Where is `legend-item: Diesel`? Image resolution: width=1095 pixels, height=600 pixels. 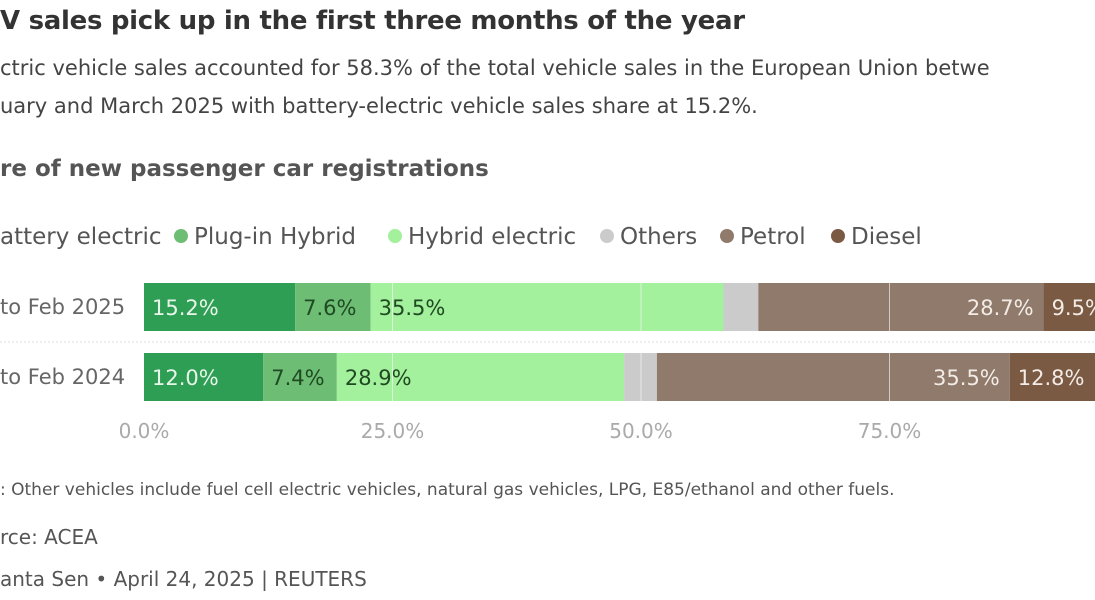
legend-item: Diesel is located at coordinates (876, 237).